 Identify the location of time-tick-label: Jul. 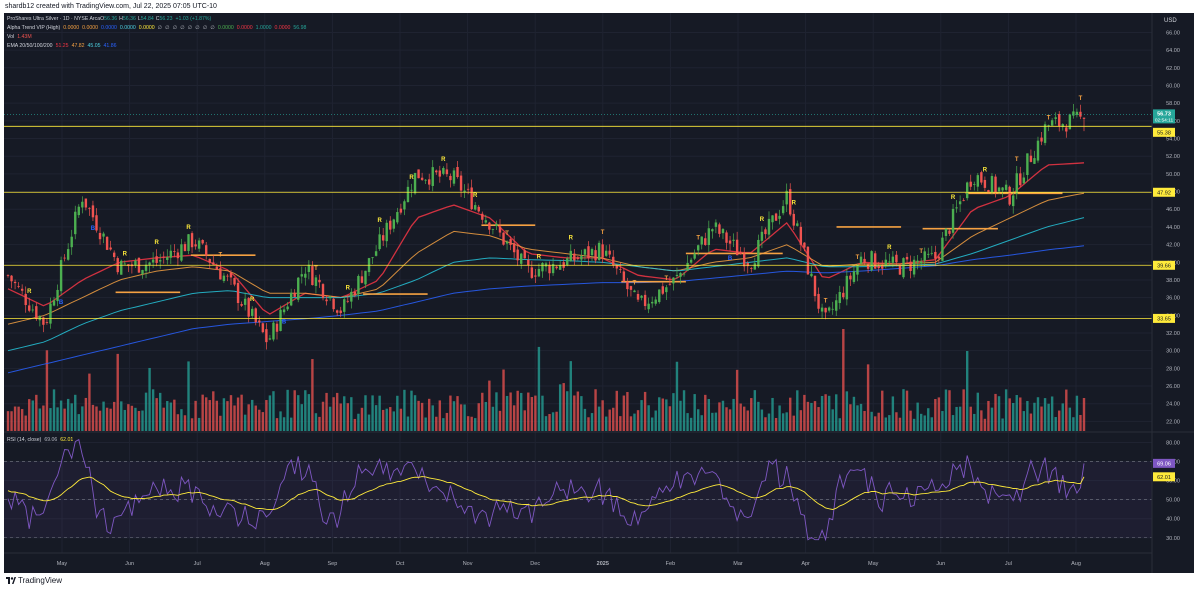
(1008, 564).